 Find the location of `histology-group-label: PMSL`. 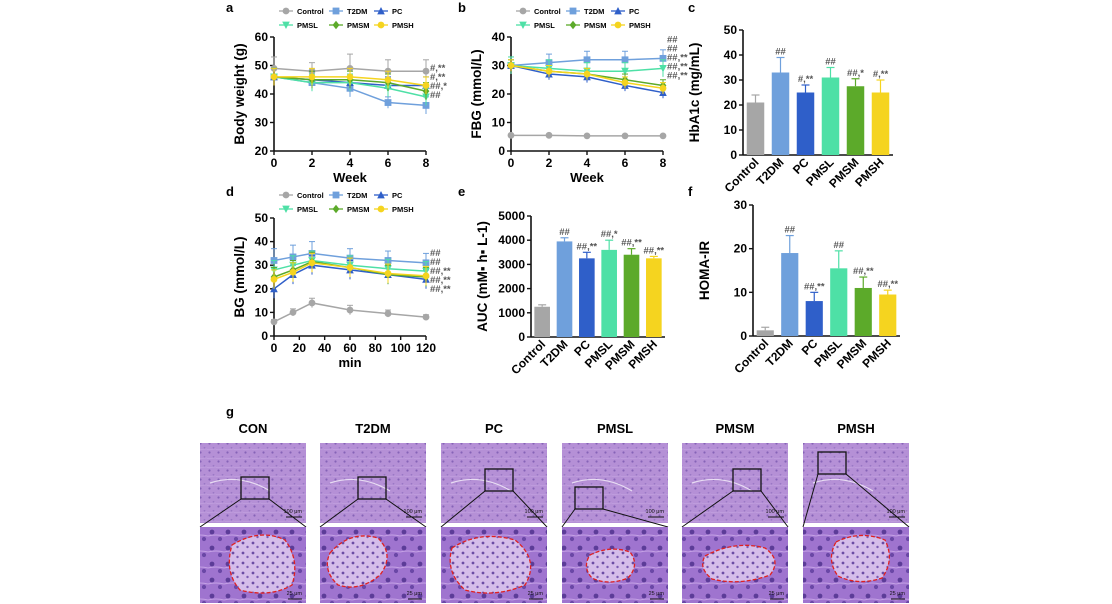

histology-group-label: PMSL is located at coordinates (615, 428).